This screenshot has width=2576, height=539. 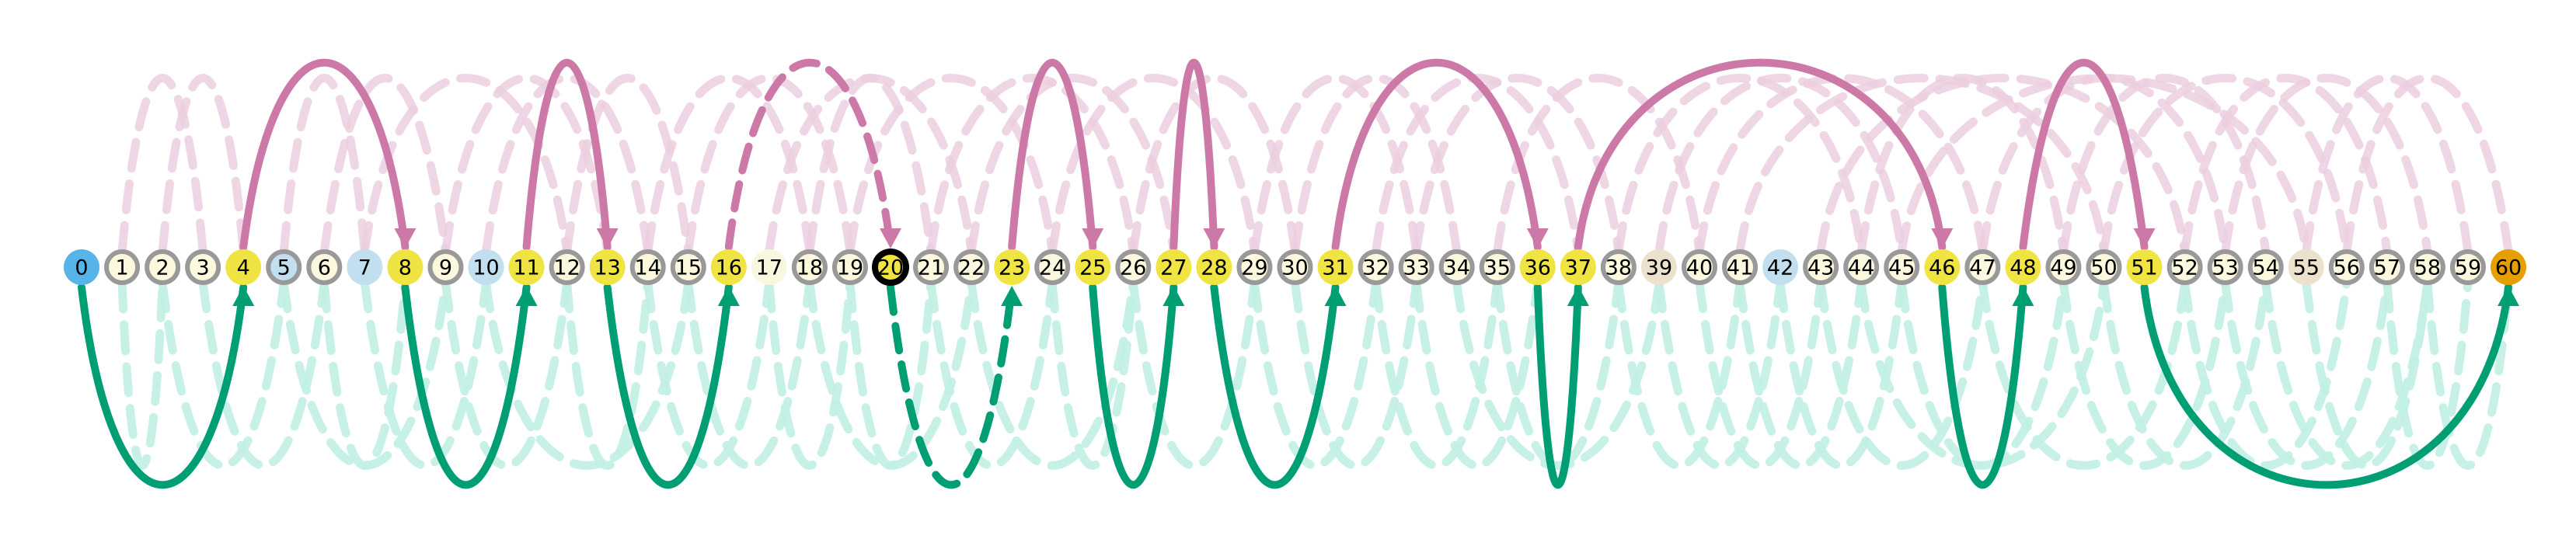 I want to click on node-12: 12, so click(x=567, y=267).